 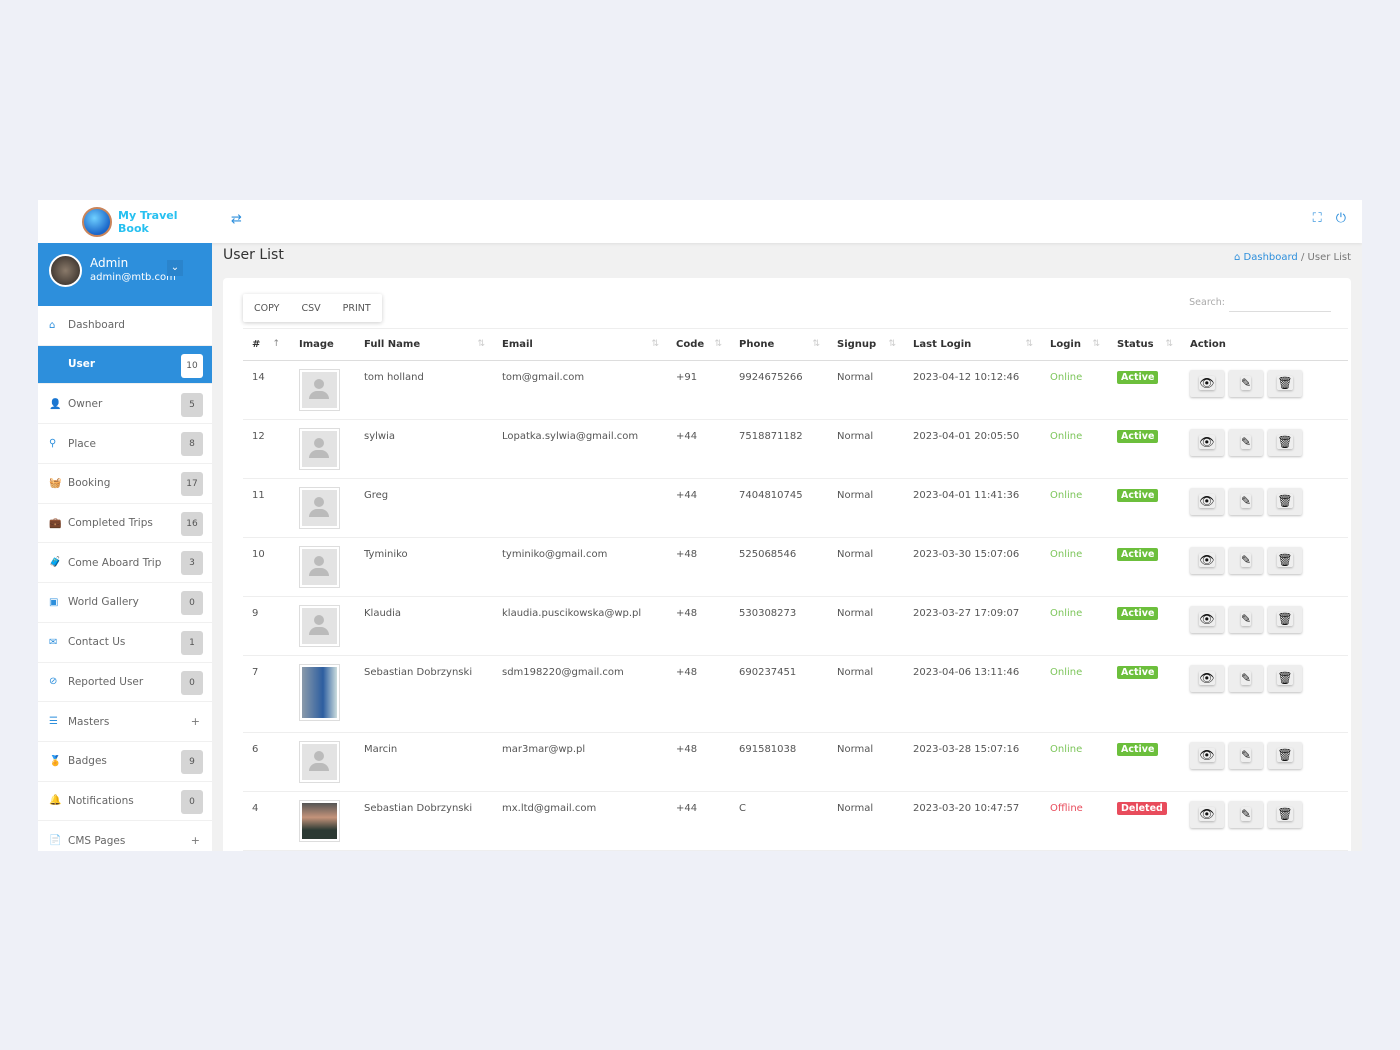 What do you see at coordinates (52, 325) in the screenshot?
I see `home-icon: ⌂` at bounding box center [52, 325].